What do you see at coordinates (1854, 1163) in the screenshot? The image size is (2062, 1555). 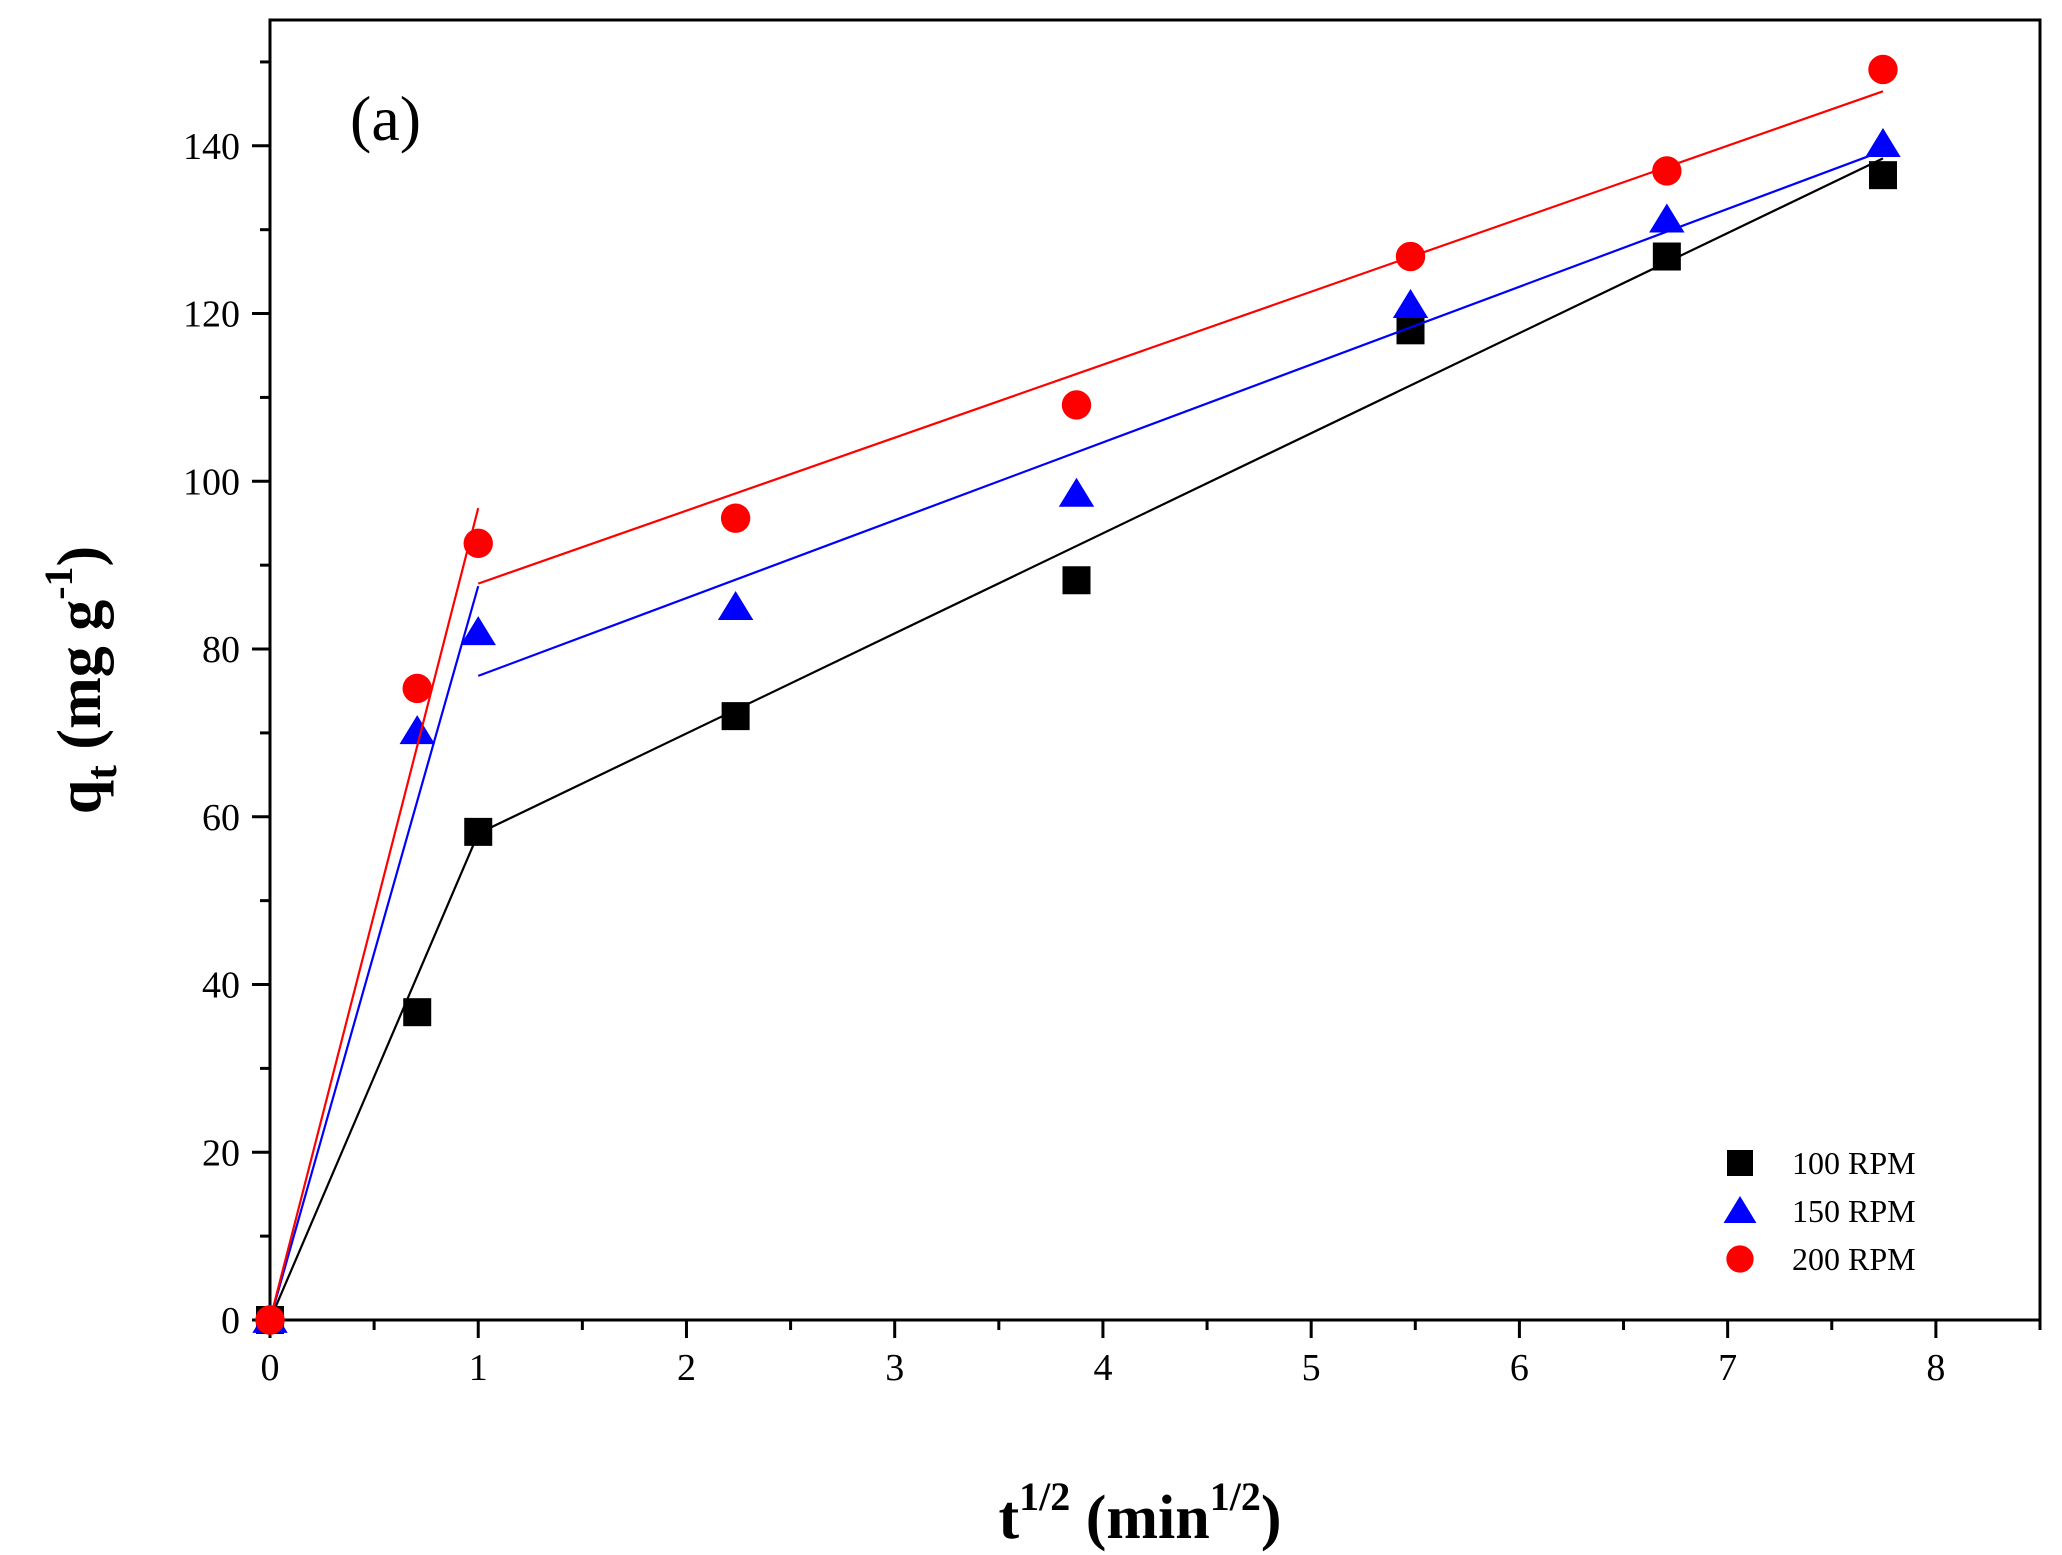 I see `legend-label-100-rpm: 100 RPM` at bounding box center [1854, 1163].